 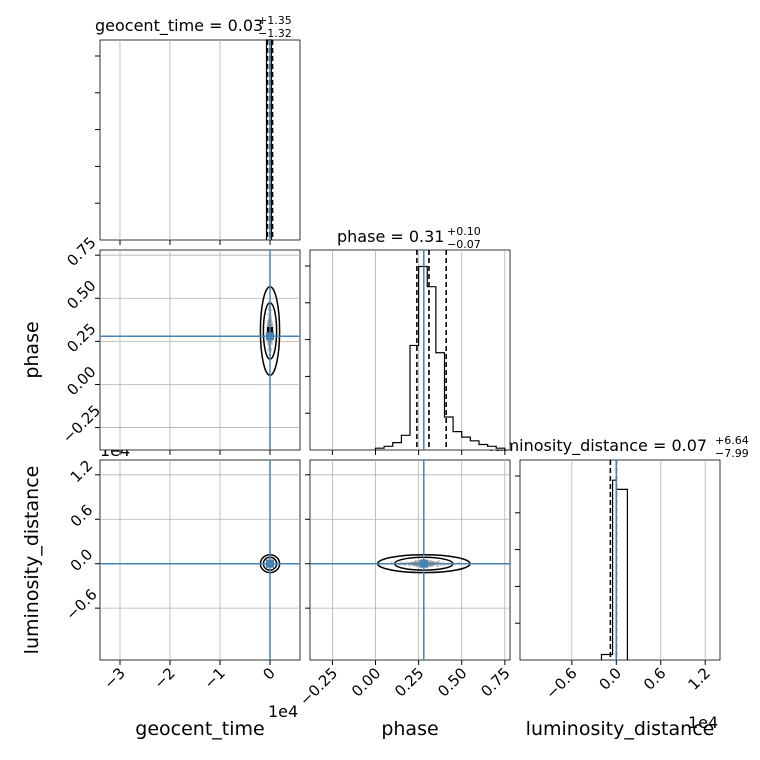 I want to click on tick-label-x-luminosity-distance: 0.6, so click(x=655, y=679).